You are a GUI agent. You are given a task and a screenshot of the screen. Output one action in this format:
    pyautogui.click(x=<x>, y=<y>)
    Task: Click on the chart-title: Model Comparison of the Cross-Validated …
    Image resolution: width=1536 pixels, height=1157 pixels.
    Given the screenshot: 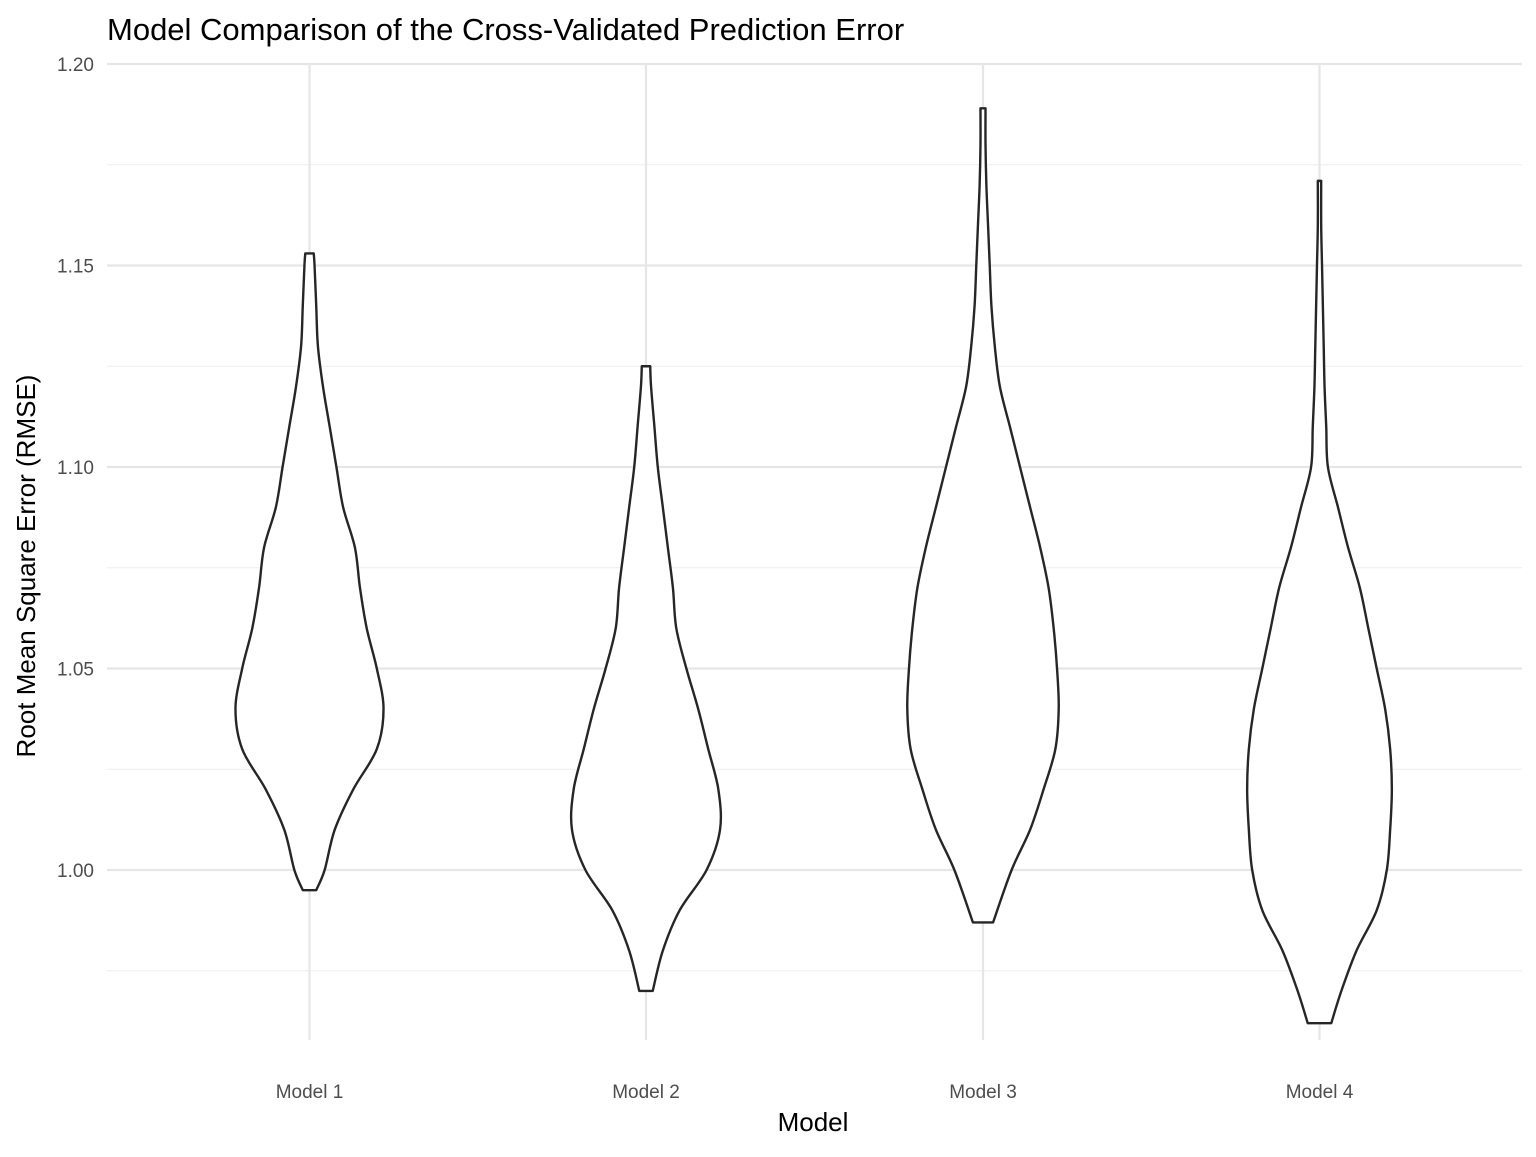 What is the action you would take?
    pyautogui.click(x=505, y=29)
    